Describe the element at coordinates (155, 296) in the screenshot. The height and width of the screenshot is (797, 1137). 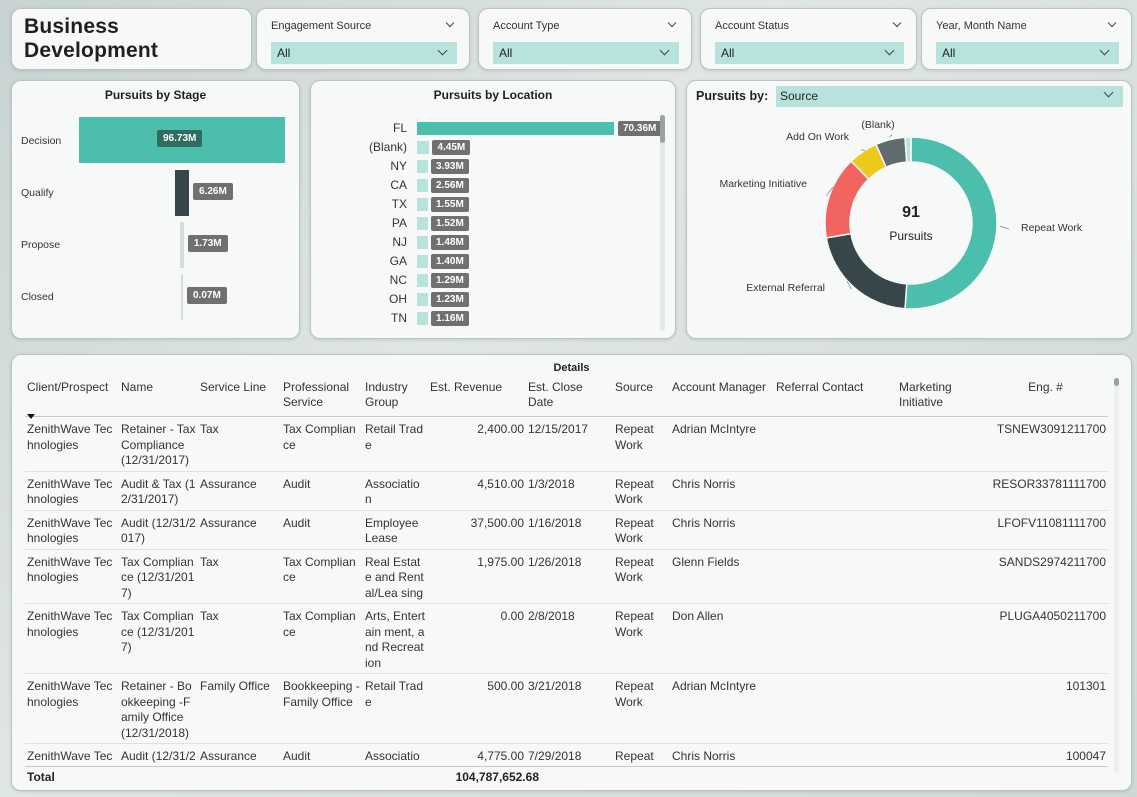
I see `stage-row: Closed 0.07M` at that location.